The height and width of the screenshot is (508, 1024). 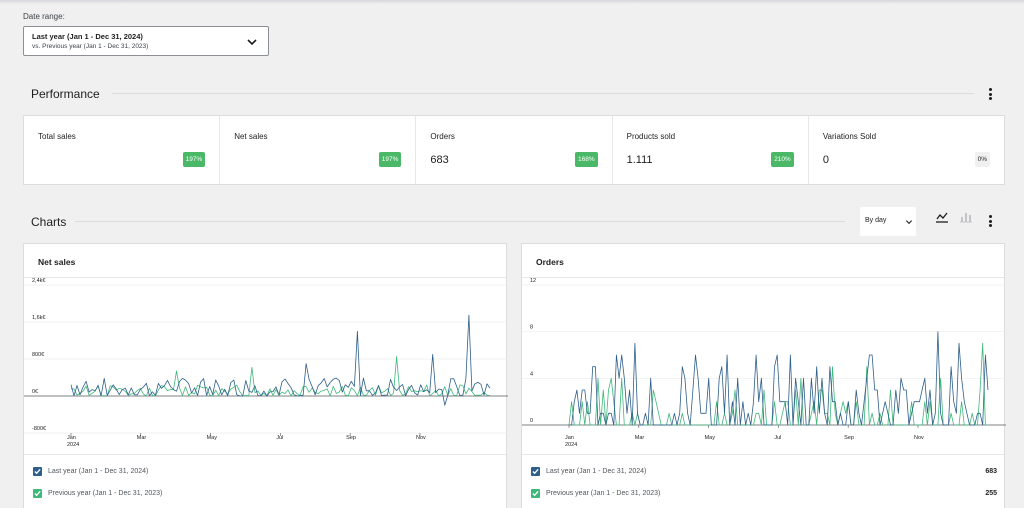 What do you see at coordinates (991, 493) in the screenshot?
I see `legend-count: 255` at bounding box center [991, 493].